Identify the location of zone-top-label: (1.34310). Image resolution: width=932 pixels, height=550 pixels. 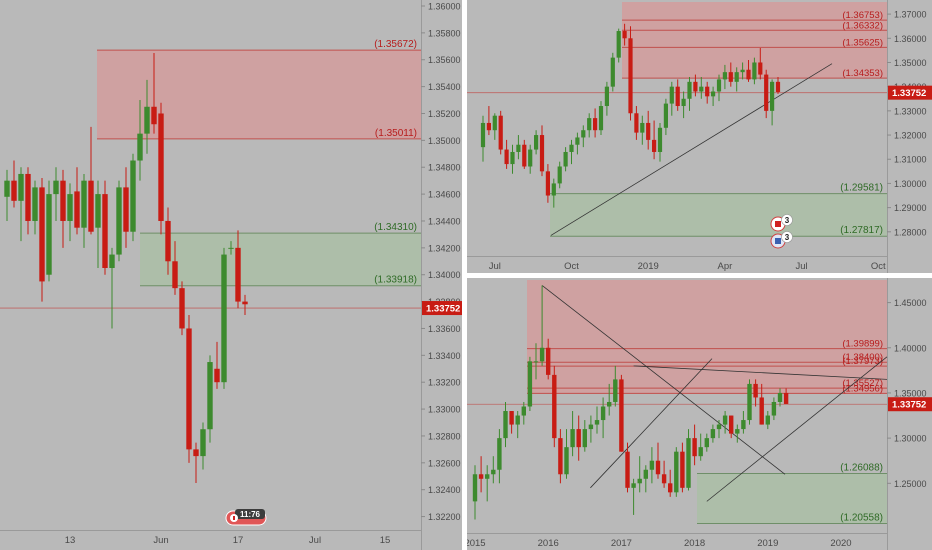
(395, 227).